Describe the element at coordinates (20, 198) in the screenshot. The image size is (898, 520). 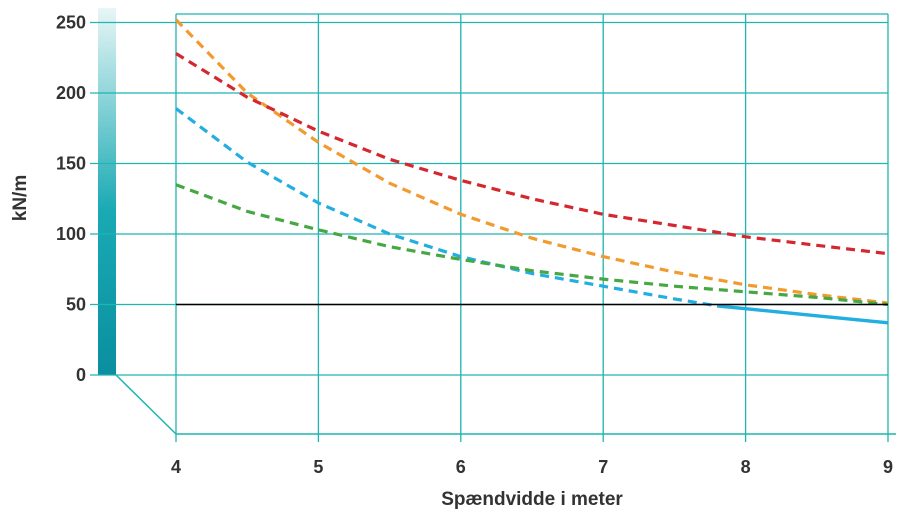
I see `y-axis-title: kN/m` at that location.